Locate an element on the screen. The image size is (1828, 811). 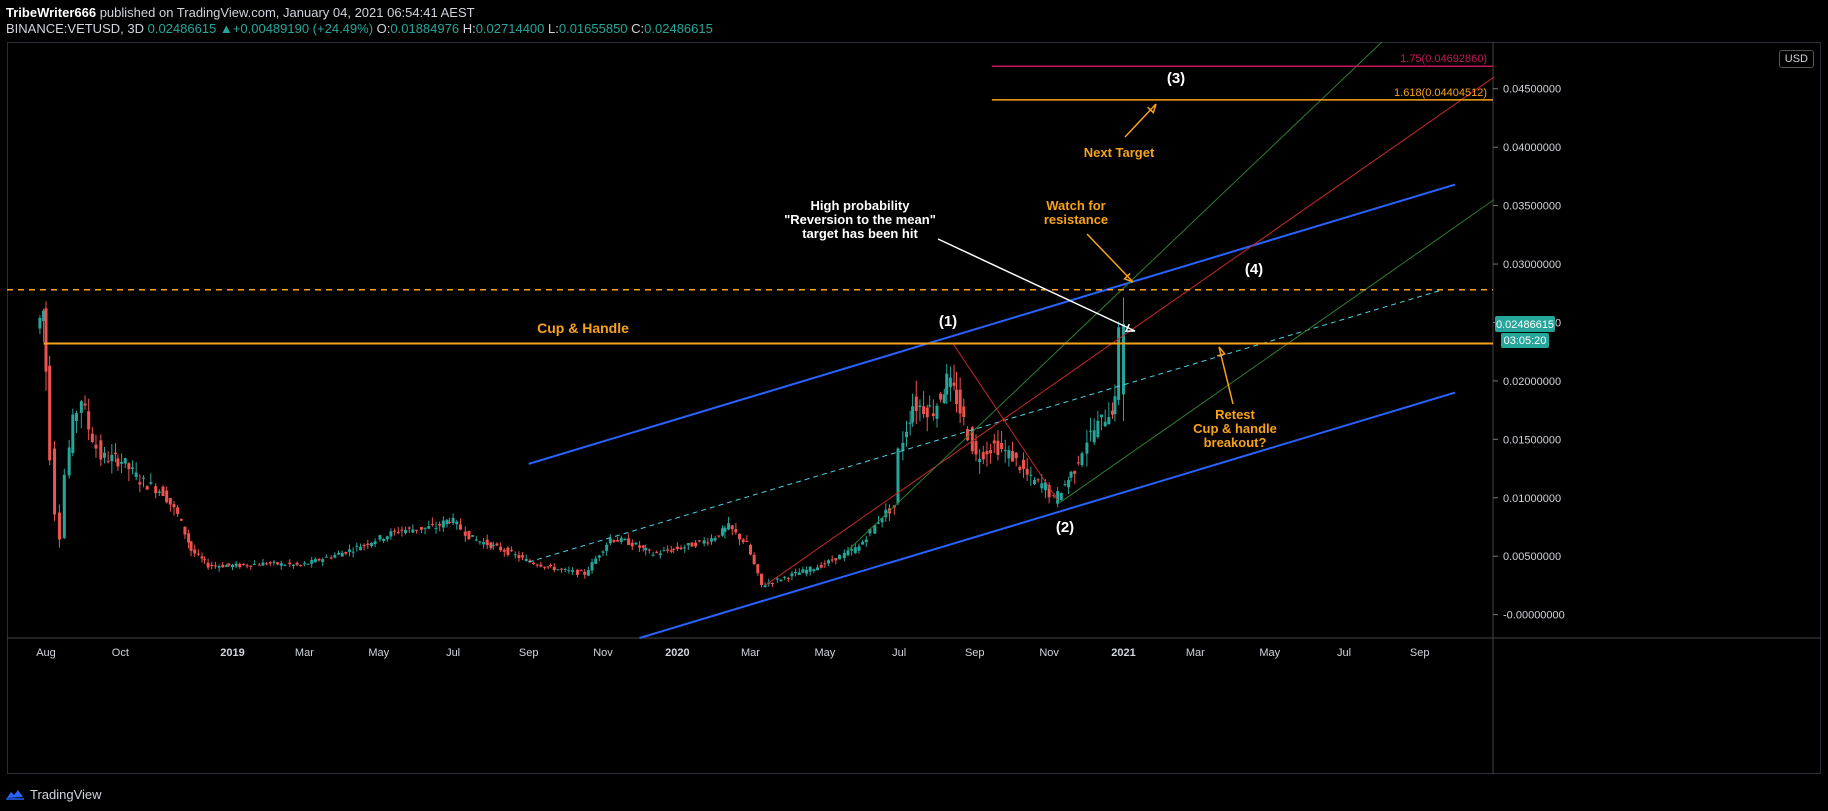
currency-badge: USD is located at coordinates (1796, 59).